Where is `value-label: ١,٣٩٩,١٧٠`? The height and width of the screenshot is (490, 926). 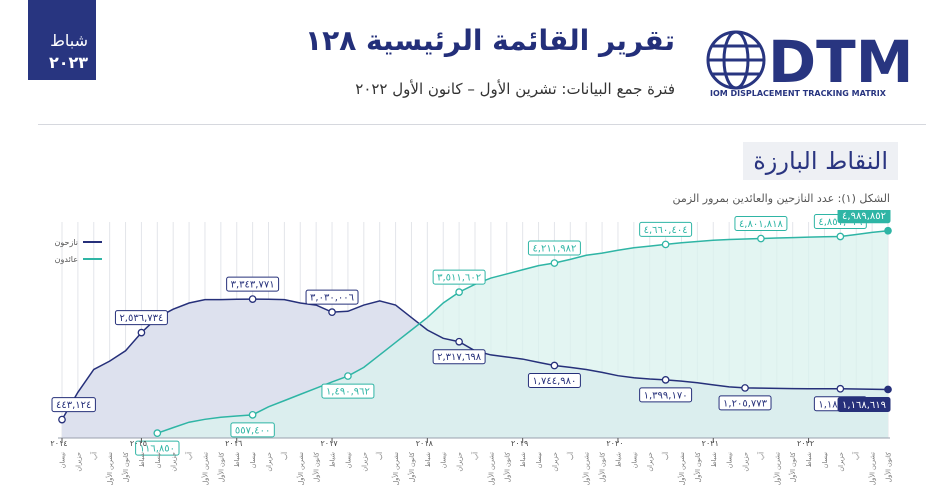 value-label: ١,٣٩٩,١٧٠ is located at coordinates (666, 395).